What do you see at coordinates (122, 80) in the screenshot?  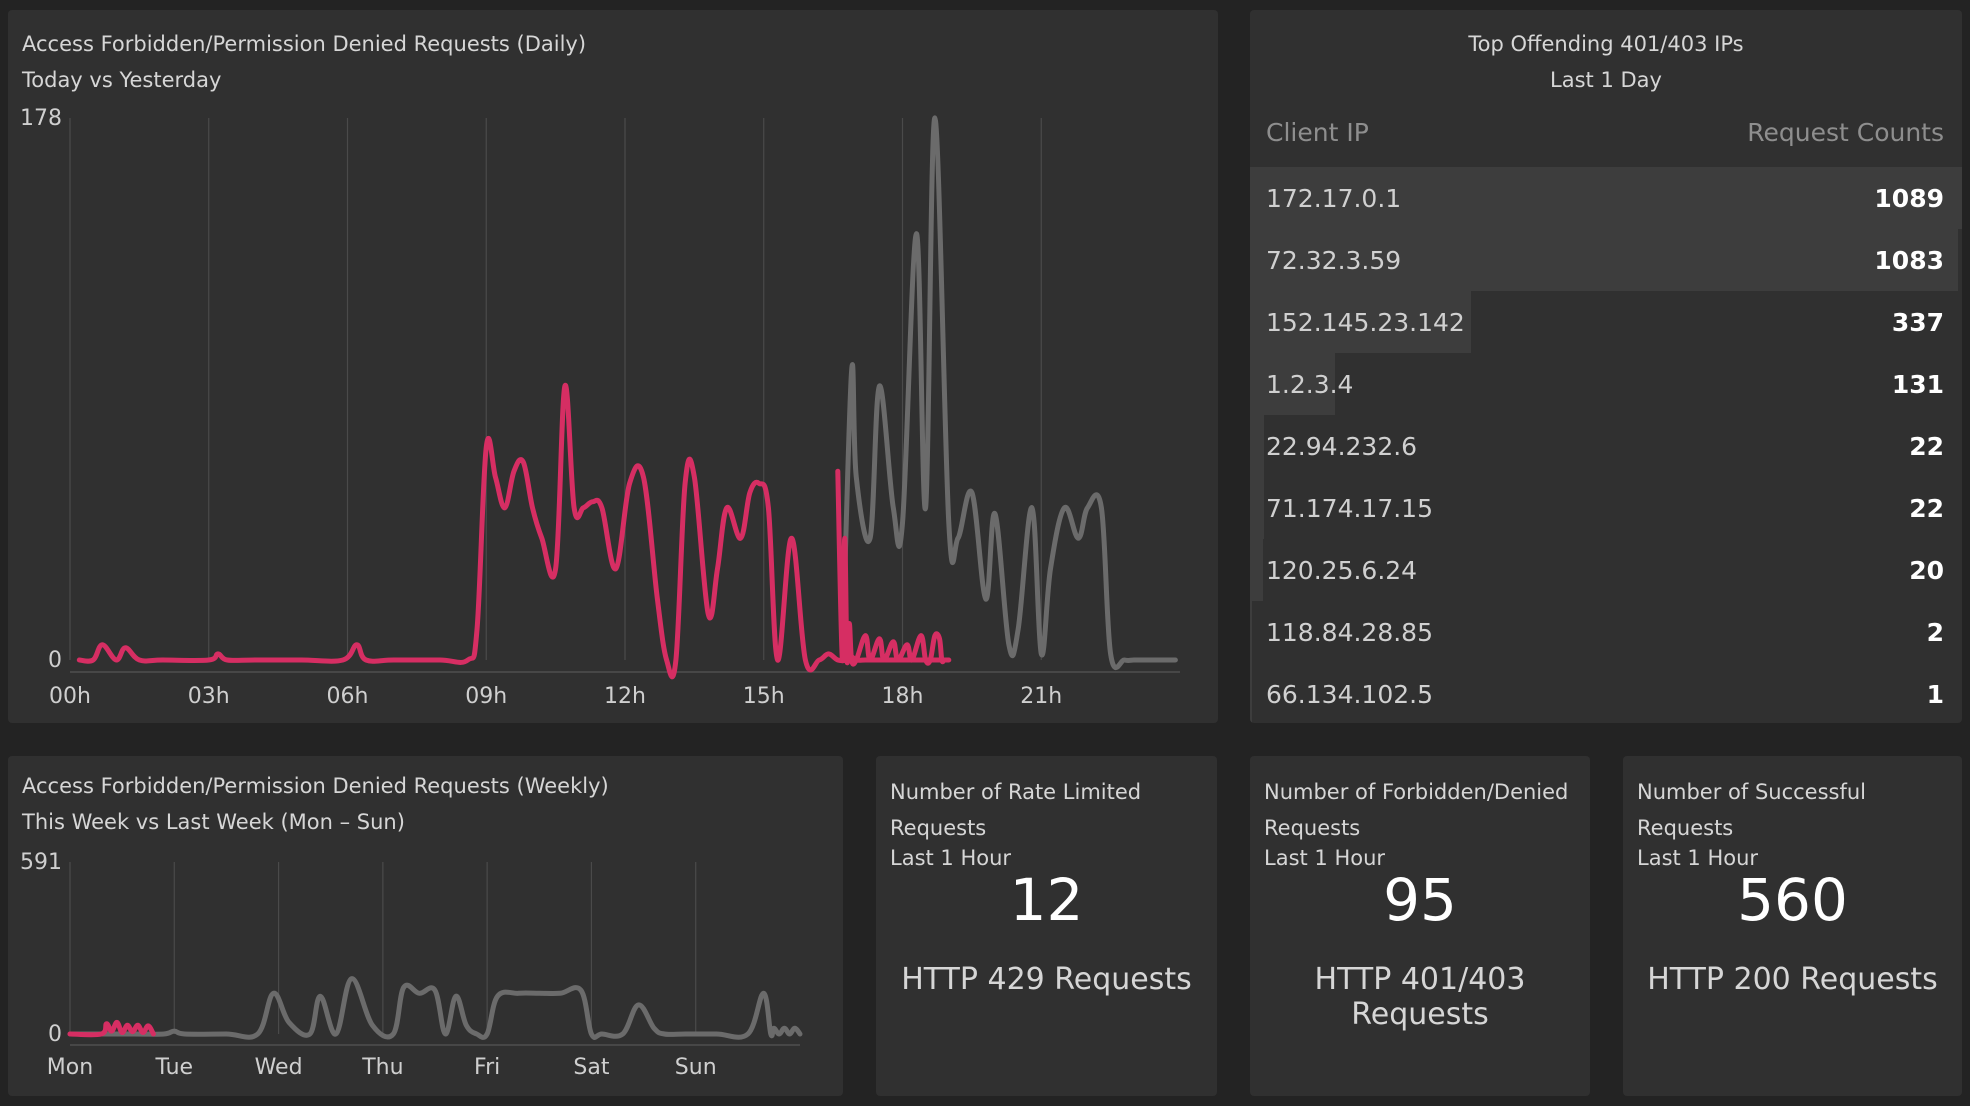 I see `panel-subtitle: Today vs Yesterday` at bounding box center [122, 80].